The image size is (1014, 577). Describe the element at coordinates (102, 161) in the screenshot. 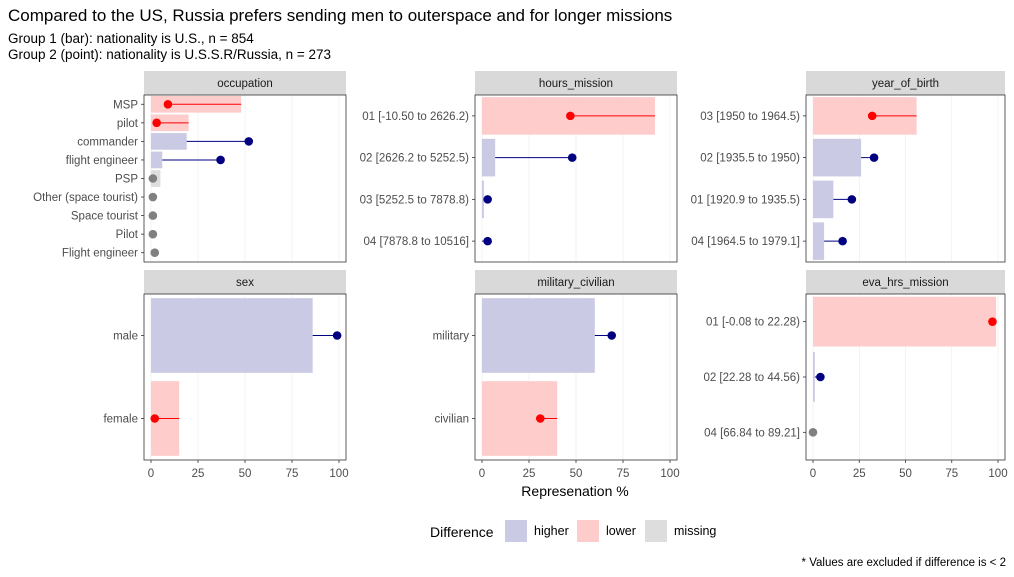

I see `y-tick-label: flight engineer` at that location.